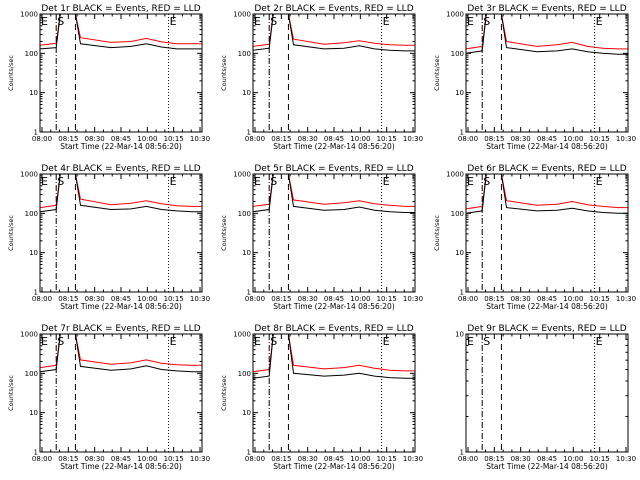 The height and width of the screenshot is (480, 640). What do you see at coordinates (120, 9) in the screenshot?
I see `panel-title: Det 1r BLACK = Events, RED = LLD` at bounding box center [120, 9].